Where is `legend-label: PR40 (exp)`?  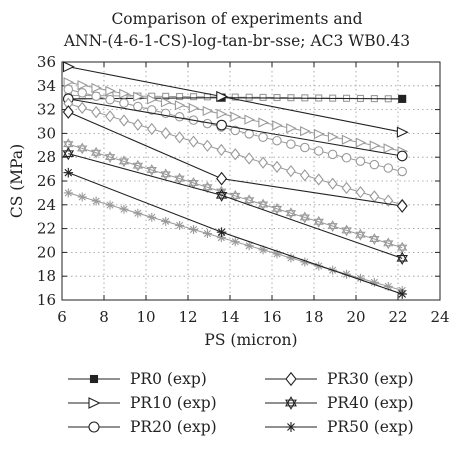
legend-label: PR40 (exp) is located at coordinates (370, 403).